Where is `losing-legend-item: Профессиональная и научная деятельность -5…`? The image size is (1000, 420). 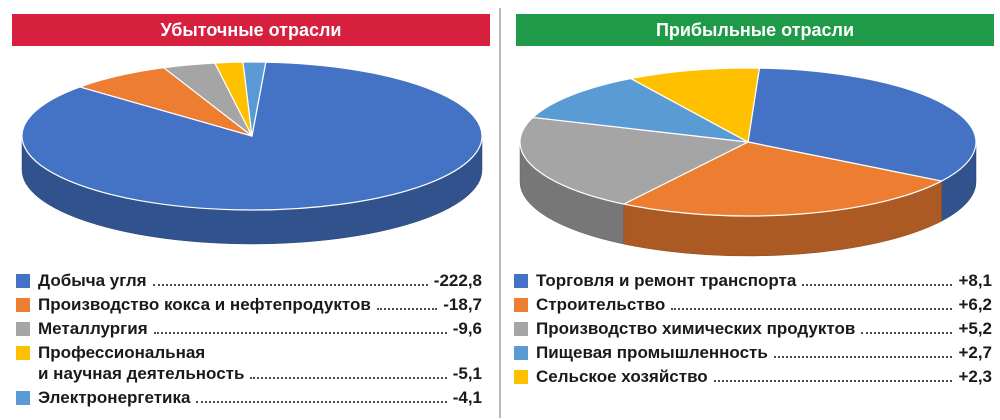
losing-legend-item: Профессиональная и научная деятельность -5… is located at coordinates (249, 364).